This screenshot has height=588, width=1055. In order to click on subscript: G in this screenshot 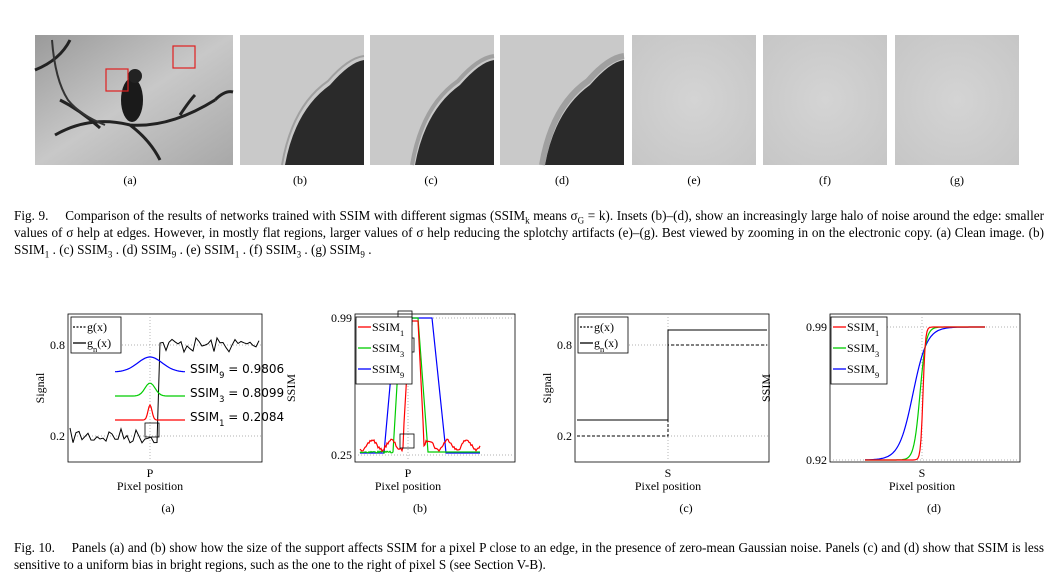, I will do `click(581, 220)`.